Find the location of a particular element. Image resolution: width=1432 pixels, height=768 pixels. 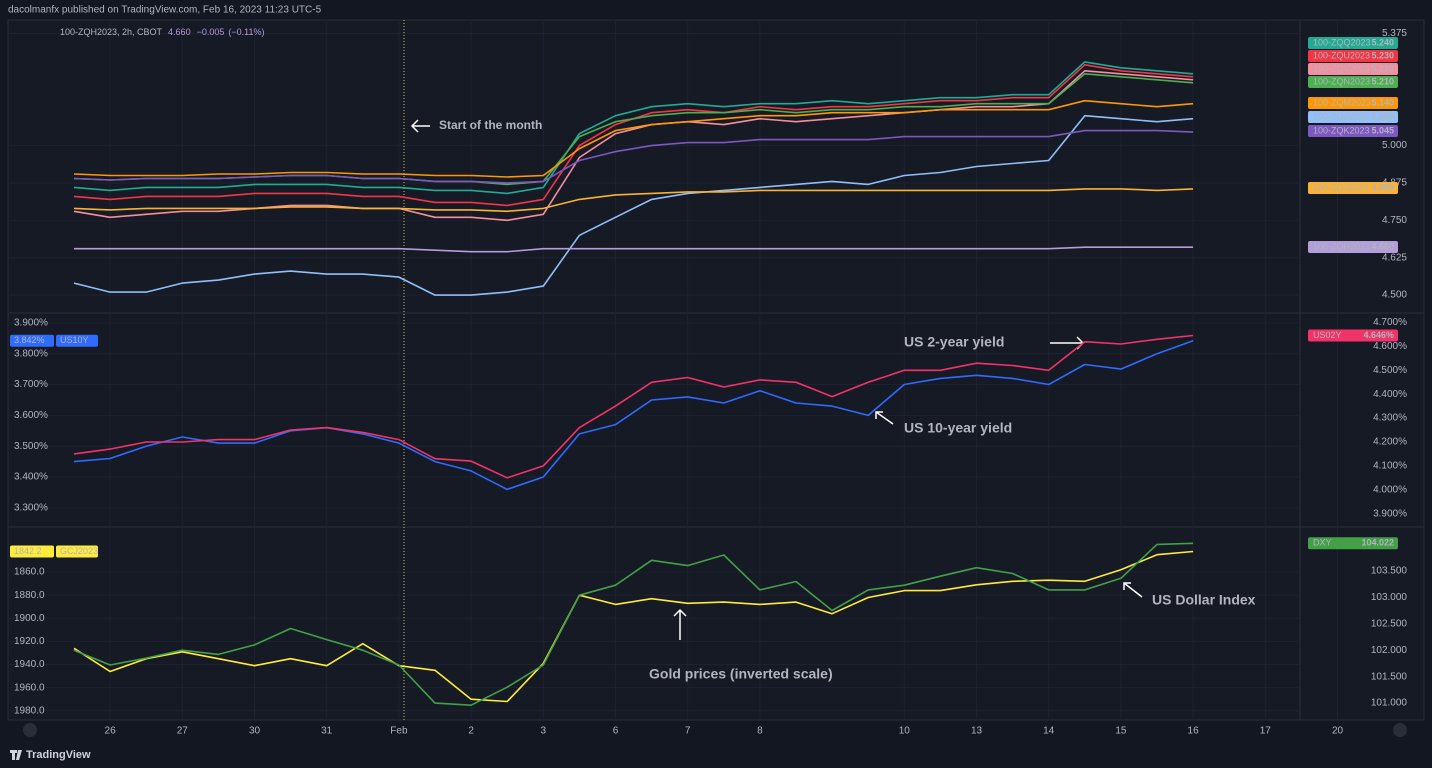

badge-name: US02Y is located at coordinates (1327, 335).